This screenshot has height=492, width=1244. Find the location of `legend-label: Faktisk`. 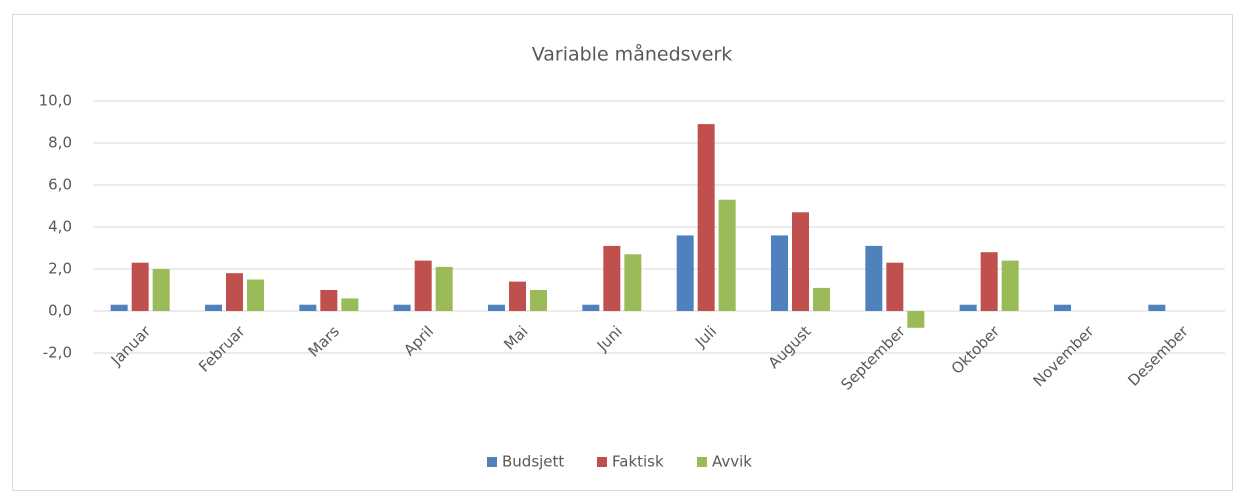

legend-label: Faktisk is located at coordinates (638, 462).